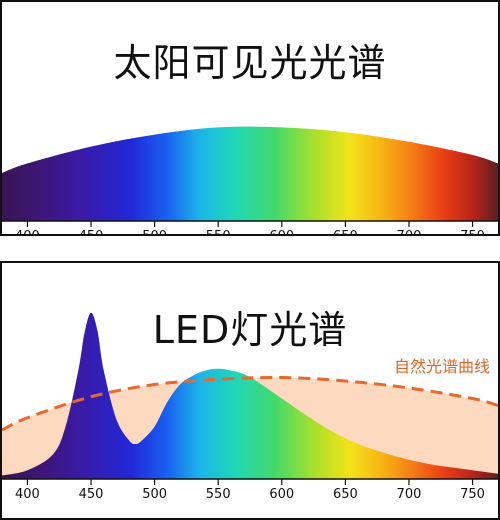  What do you see at coordinates (218, 231) in the screenshot?
I see `sunlight-tick-label: 550` at bounding box center [218, 231].